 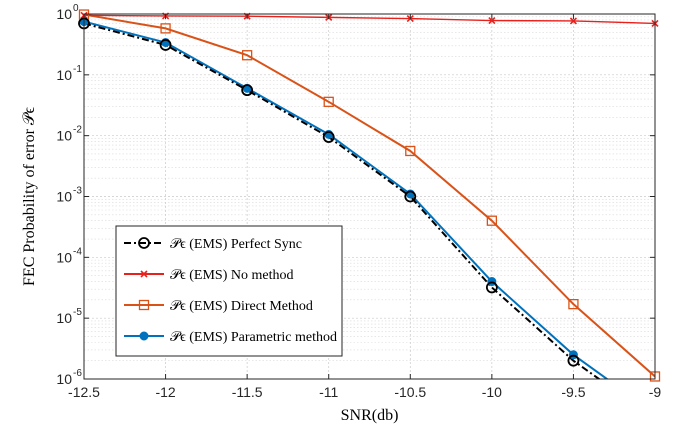 What do you see at coordinates (84, 392) in the screenshot?
I see `x-tick-label: -12.5` at bounding box center [84, 392].